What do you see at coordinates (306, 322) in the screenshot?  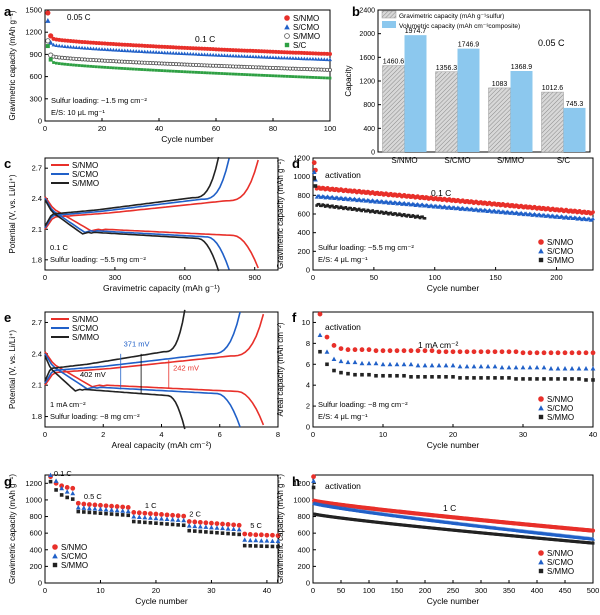 I see `y-tick-label: 10` at bounding box center [306, 322].